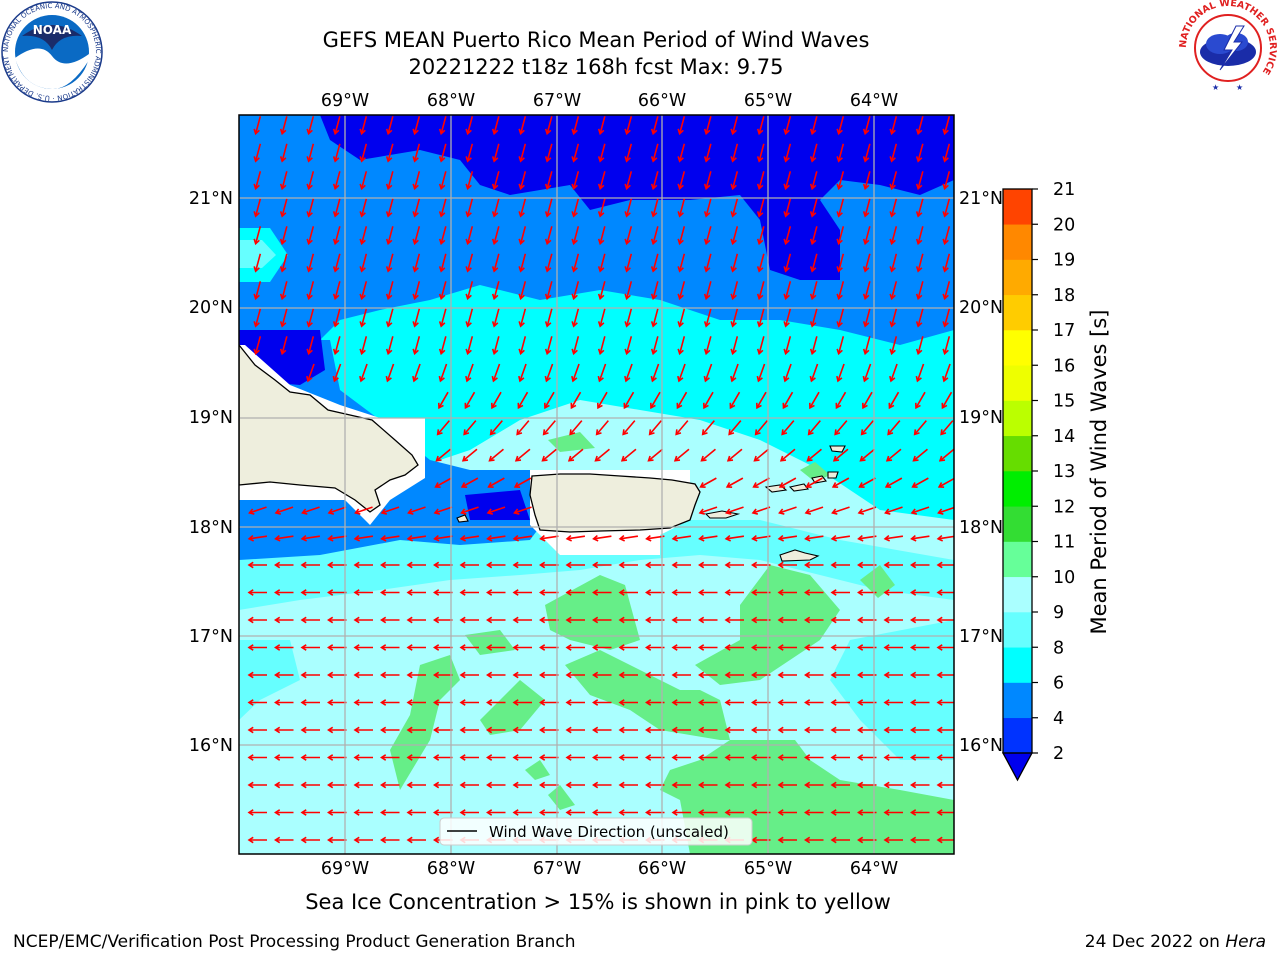 Image resolution: width=1280 pixels, height=960 pixels. What do you see at coordinates (1064, 366) in the screenshot?
I see `colorbar-tick-label: 16` at bounding box center [1064, 366].